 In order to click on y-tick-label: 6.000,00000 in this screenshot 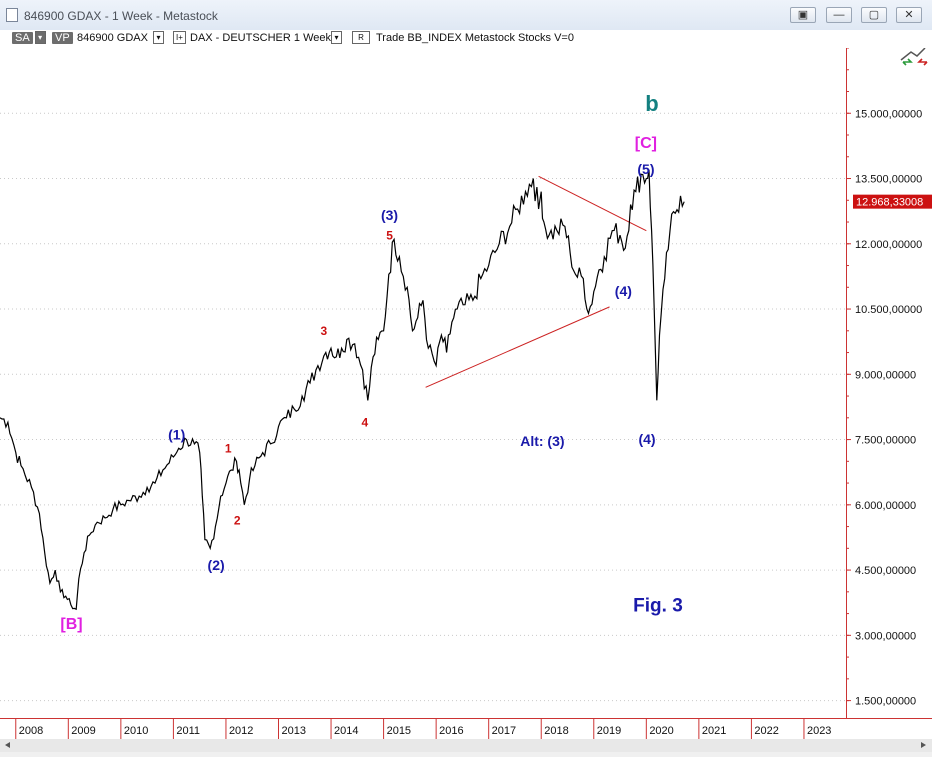, I will do `click(885, 506)`.